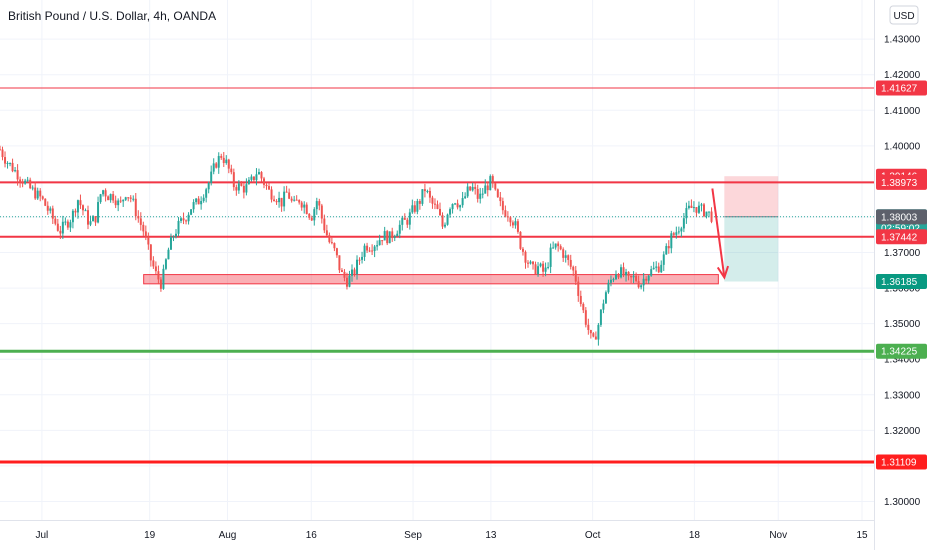 The width and height of the screenshot is (932, 550). What do you see at coordinates (899, 237) in the screenshot?
I see `price-tag-value: 1.37442` at bounding box center [899, 237].